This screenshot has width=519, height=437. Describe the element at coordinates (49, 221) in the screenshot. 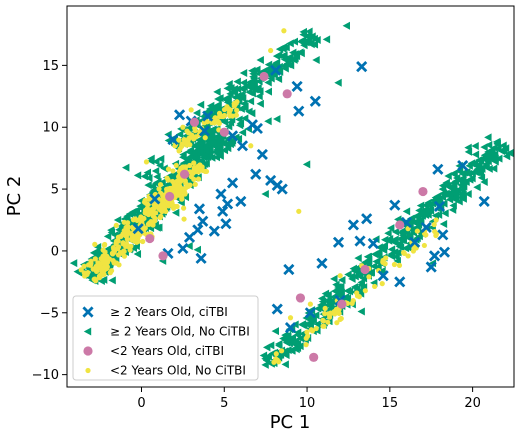

I see `y-axis: −10 −5 0 5 10 15` at that location.